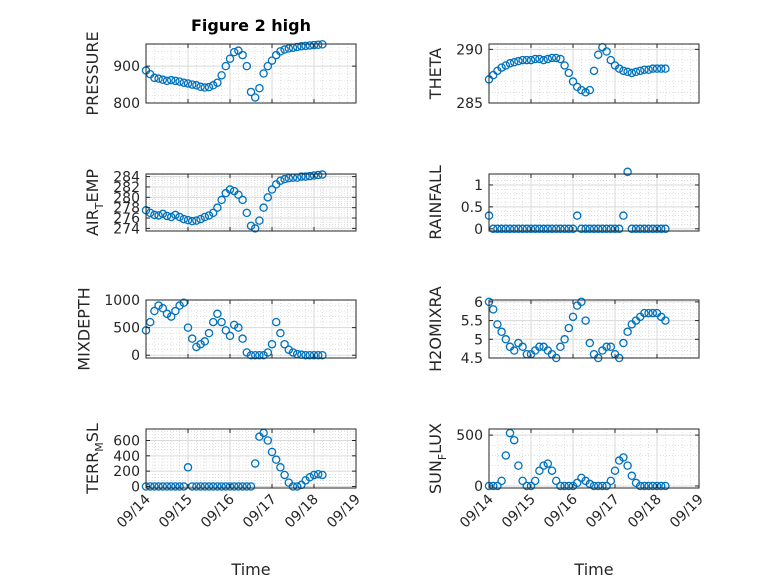  I want to click on y-tick-label: 5, so click(478, 340).